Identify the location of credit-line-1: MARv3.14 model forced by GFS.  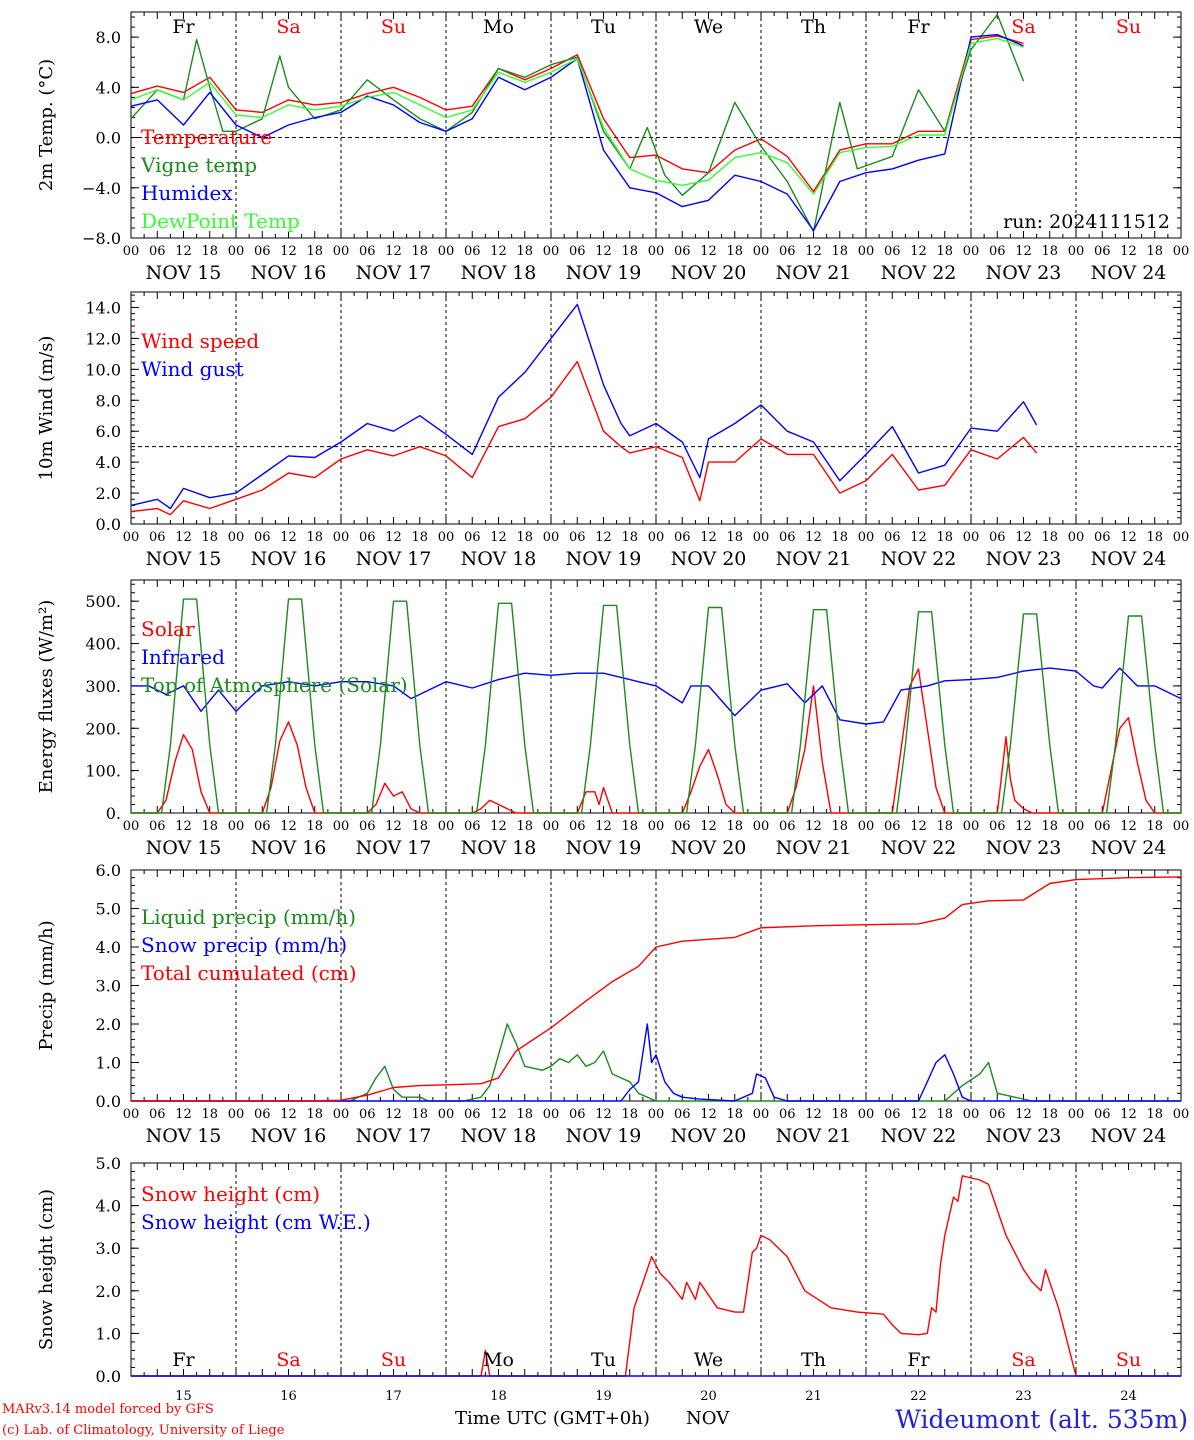
(108, 1409).